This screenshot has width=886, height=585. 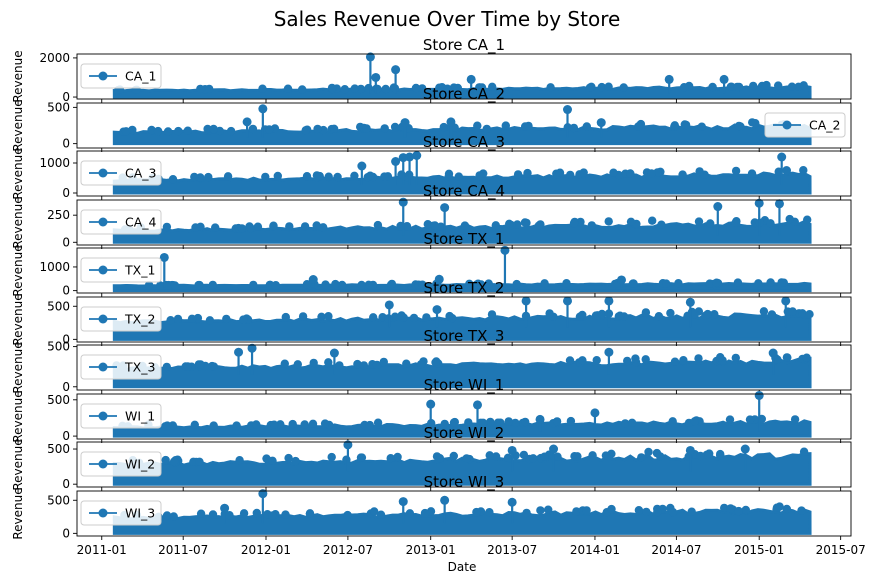 What do you see at coordinates (464, 191) in the screenshot?
I see `panel-title: Store CA_4` at bounding box center [464, 191].